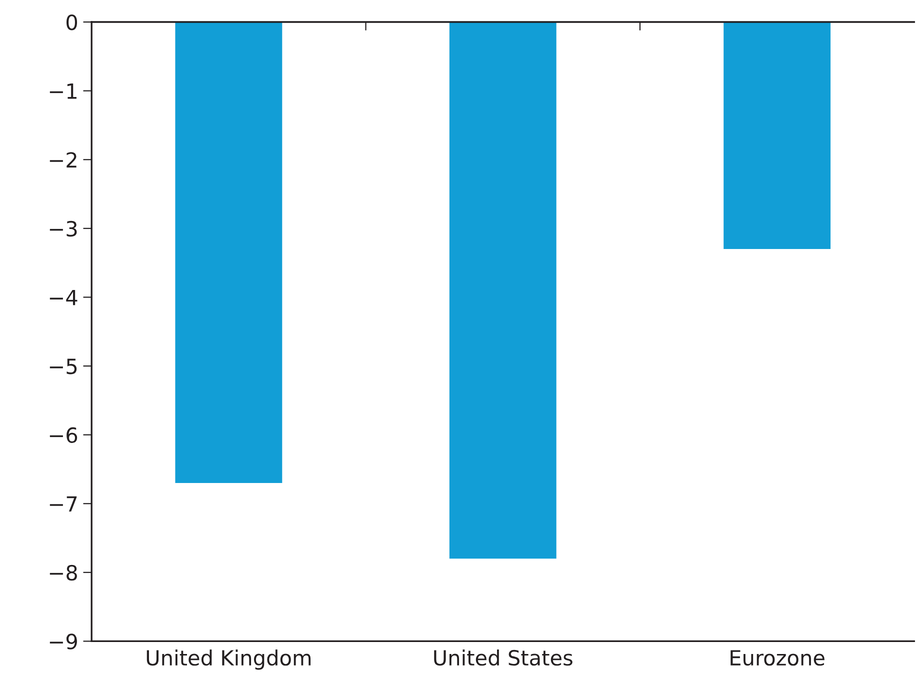  Describe the element at coordinates (63, 642) in the screenshot. I see `y-tick-label: −9` at that location.